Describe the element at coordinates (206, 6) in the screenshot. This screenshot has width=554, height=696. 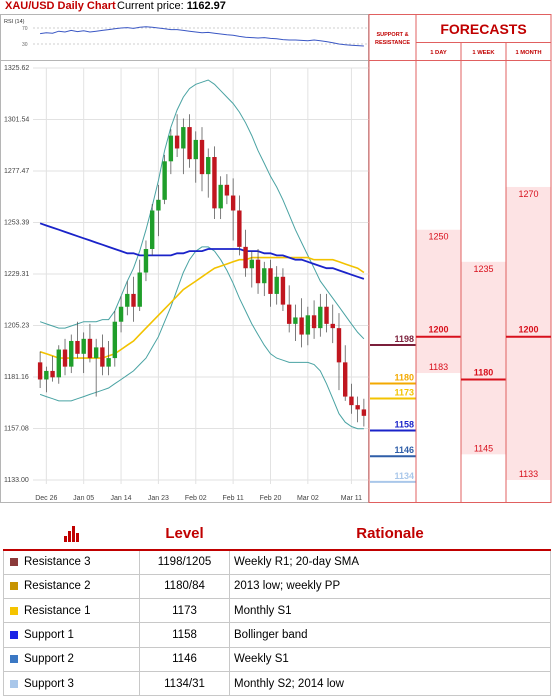
I see `current-price-value: 1162.97` at that location.